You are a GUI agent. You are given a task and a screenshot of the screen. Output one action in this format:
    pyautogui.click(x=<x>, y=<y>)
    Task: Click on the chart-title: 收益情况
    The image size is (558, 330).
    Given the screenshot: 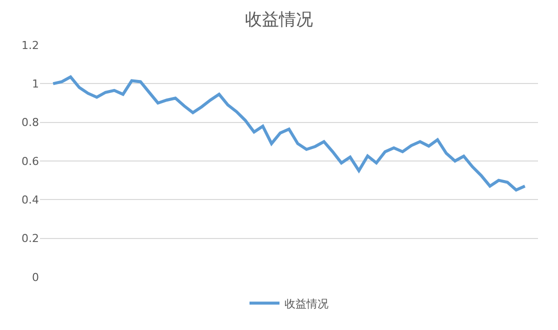 What is the action you would take?
    pyautogui.click(x=279, y=20)
    